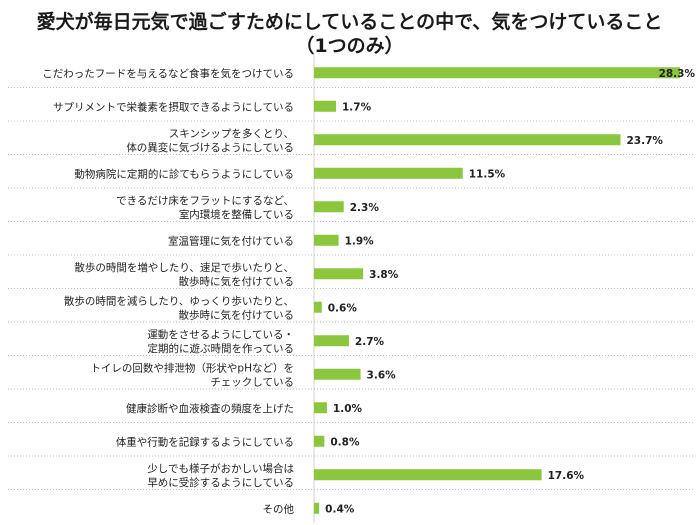  I want to click on category-label: 体の異変に気づけるようにしている, so click(210, 147).